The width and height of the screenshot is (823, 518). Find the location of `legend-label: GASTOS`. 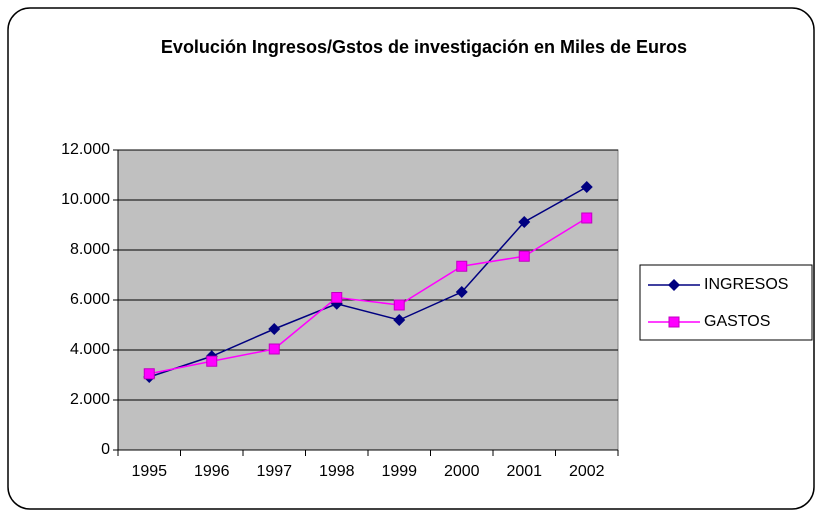

legend-label: GASTOS is located at coordinates (737, 321).